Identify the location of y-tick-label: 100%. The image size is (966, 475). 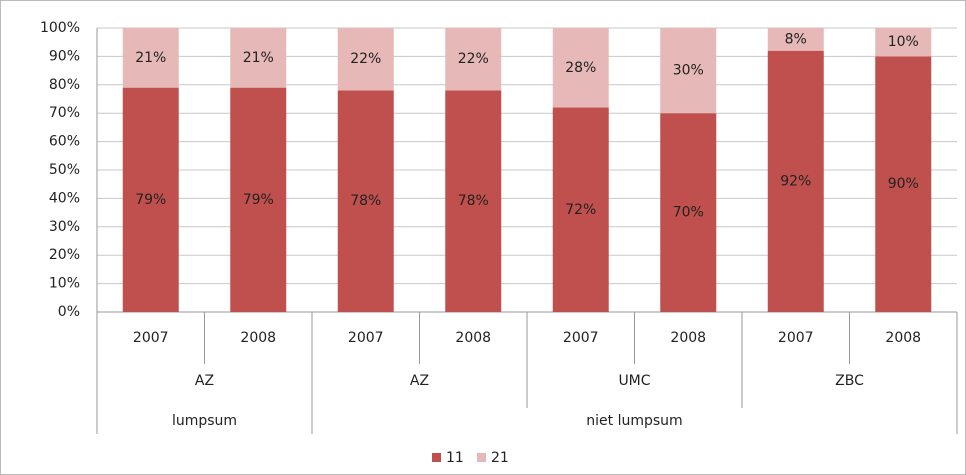
(60, 28).